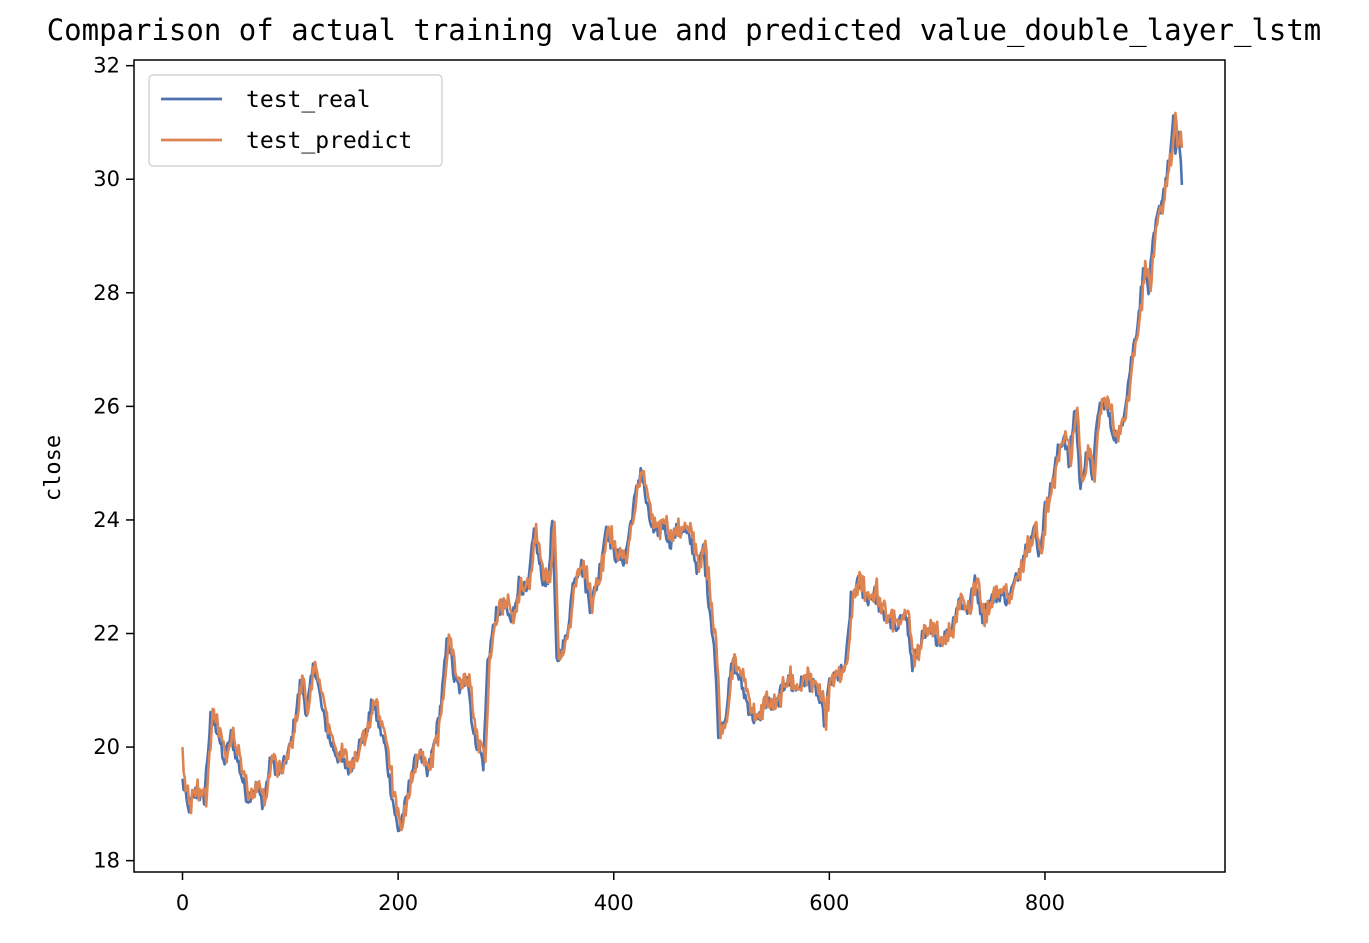 The image size is (1369, 943). I want to click on y-tick-label: 20, so click(106, 747).